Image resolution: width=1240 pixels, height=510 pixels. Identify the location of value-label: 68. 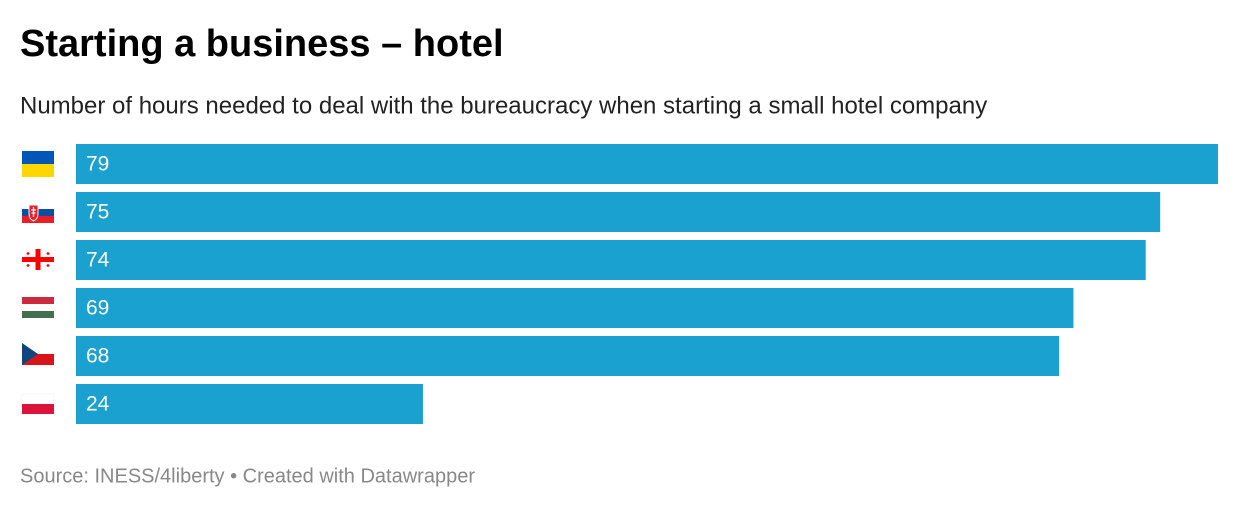
(97, 356).